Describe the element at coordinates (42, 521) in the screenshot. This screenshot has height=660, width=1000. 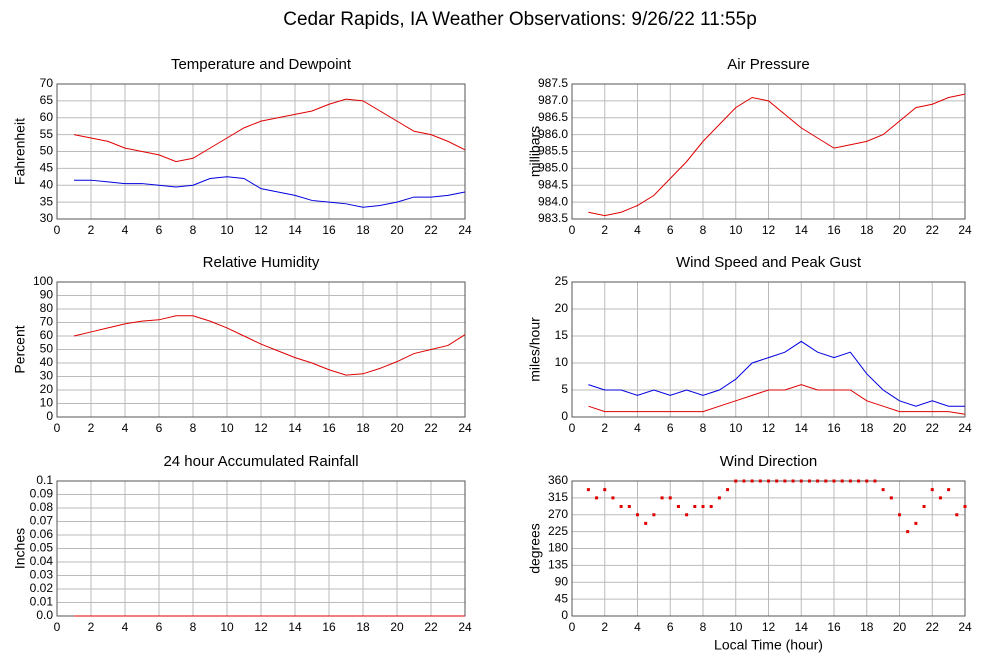
I see `y-tick-label: 0.07` at that location.